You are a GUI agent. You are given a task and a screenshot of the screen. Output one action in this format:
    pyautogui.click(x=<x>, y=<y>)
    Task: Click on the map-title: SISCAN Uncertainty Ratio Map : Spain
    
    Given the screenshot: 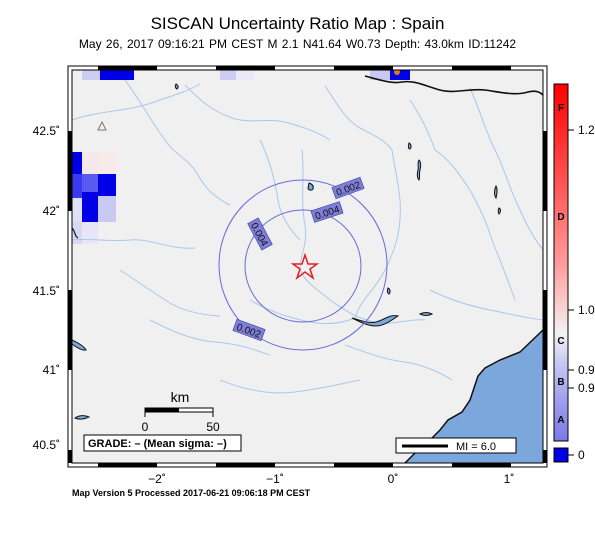 What is the action you would take?
    pyautogui.click(x=297, y=23)
    